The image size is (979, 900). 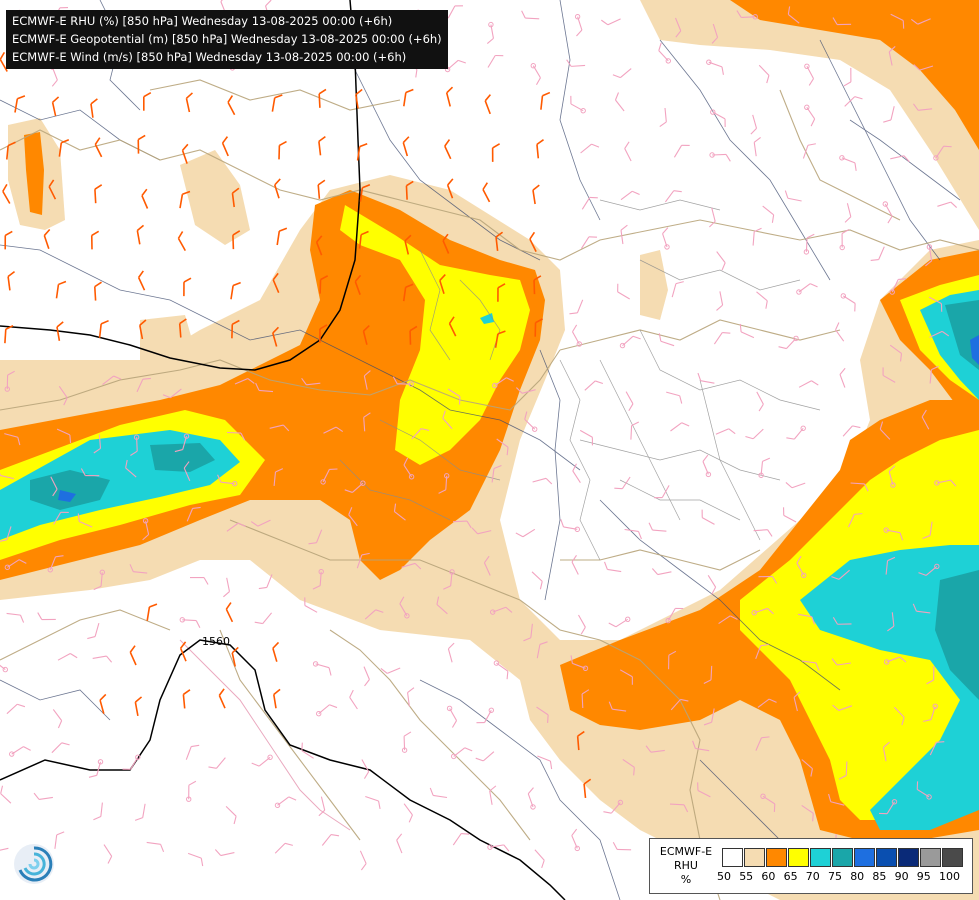 I want to click on rhu-legend: ECMWF-E RHU % 50 55 60 65 70 75 80 85 90 95 100, so click(x=811, y=866).